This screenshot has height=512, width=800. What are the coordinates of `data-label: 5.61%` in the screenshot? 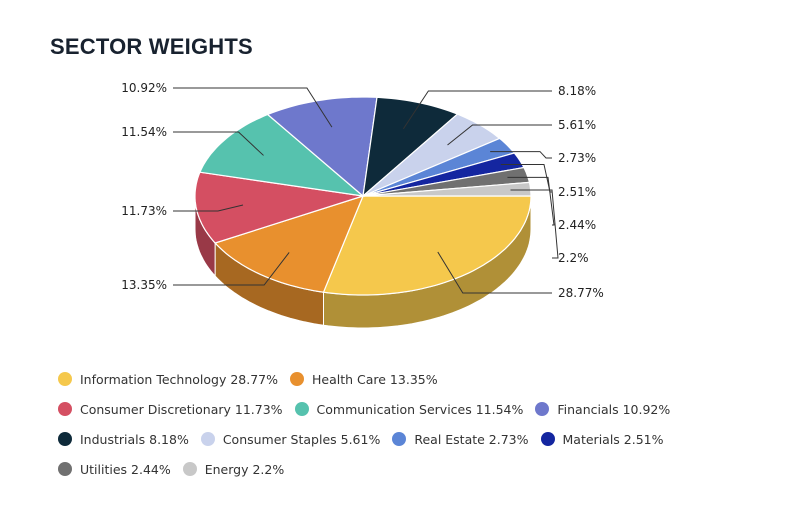 It's located at (577, 125).